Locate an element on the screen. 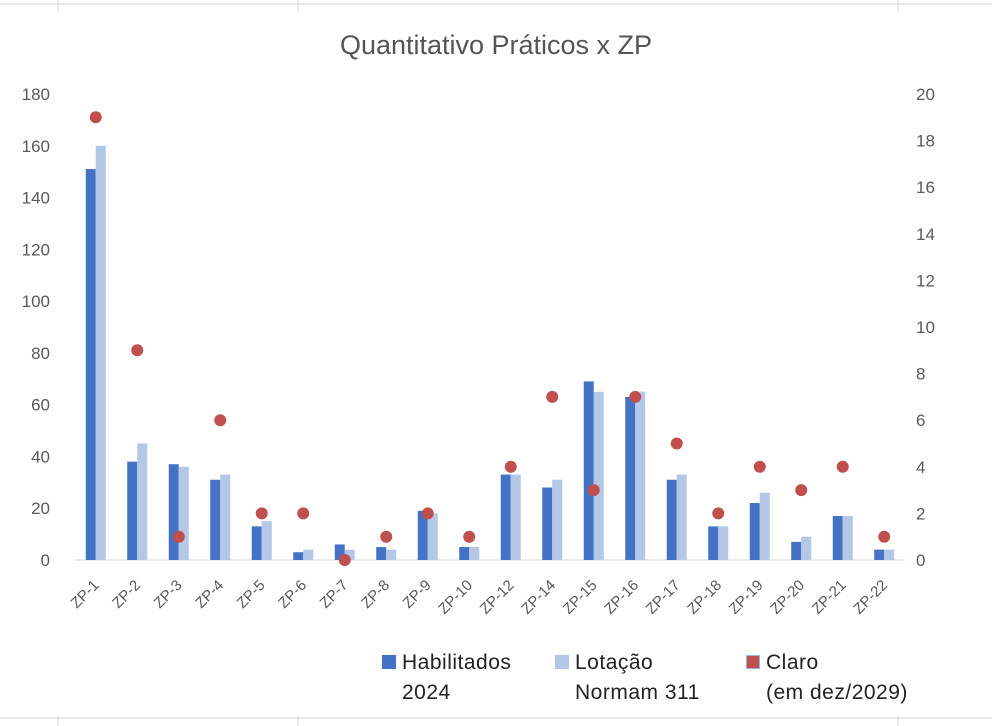  y-tick-label-left: 40 is located at coordinates (40, 456).